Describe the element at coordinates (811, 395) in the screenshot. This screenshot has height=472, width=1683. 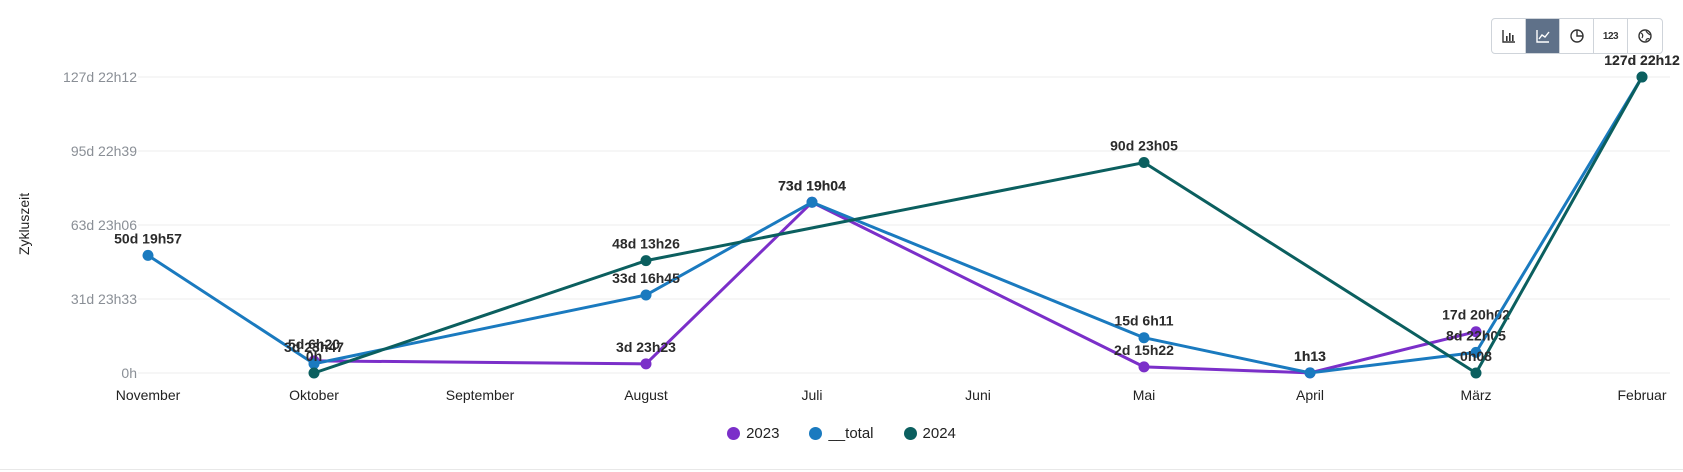
I see `x-tick-label: Juli` at that location.